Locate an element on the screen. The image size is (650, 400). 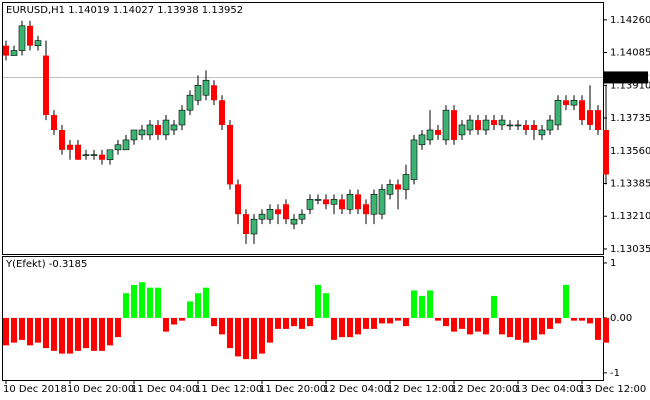
x-tick-label: 11 Dec 20:00 is located at coordinates (292, 389).